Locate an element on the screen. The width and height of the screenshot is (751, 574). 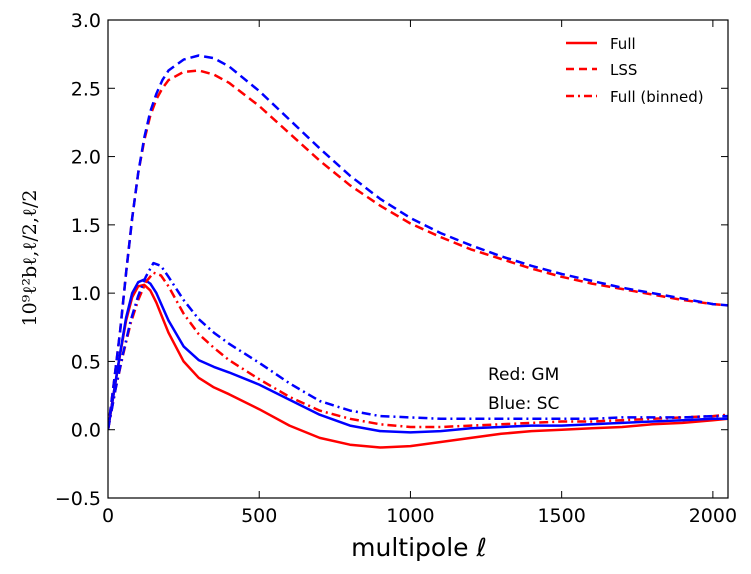
y-tick-label: 2.5 is located at coordinates (86, 89).